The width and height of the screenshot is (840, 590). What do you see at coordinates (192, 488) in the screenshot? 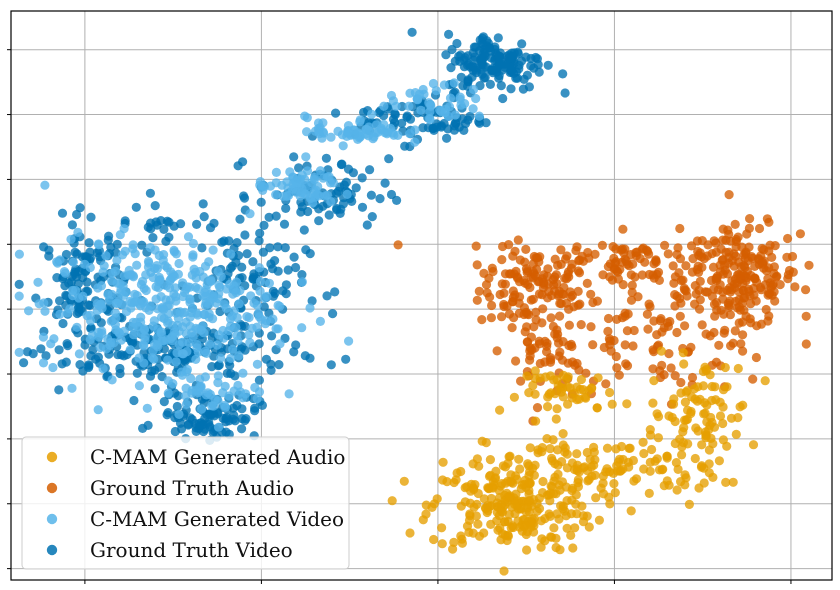
I see `legend-label-1: Ground Truth Audio` at bounding box center [192, 488].